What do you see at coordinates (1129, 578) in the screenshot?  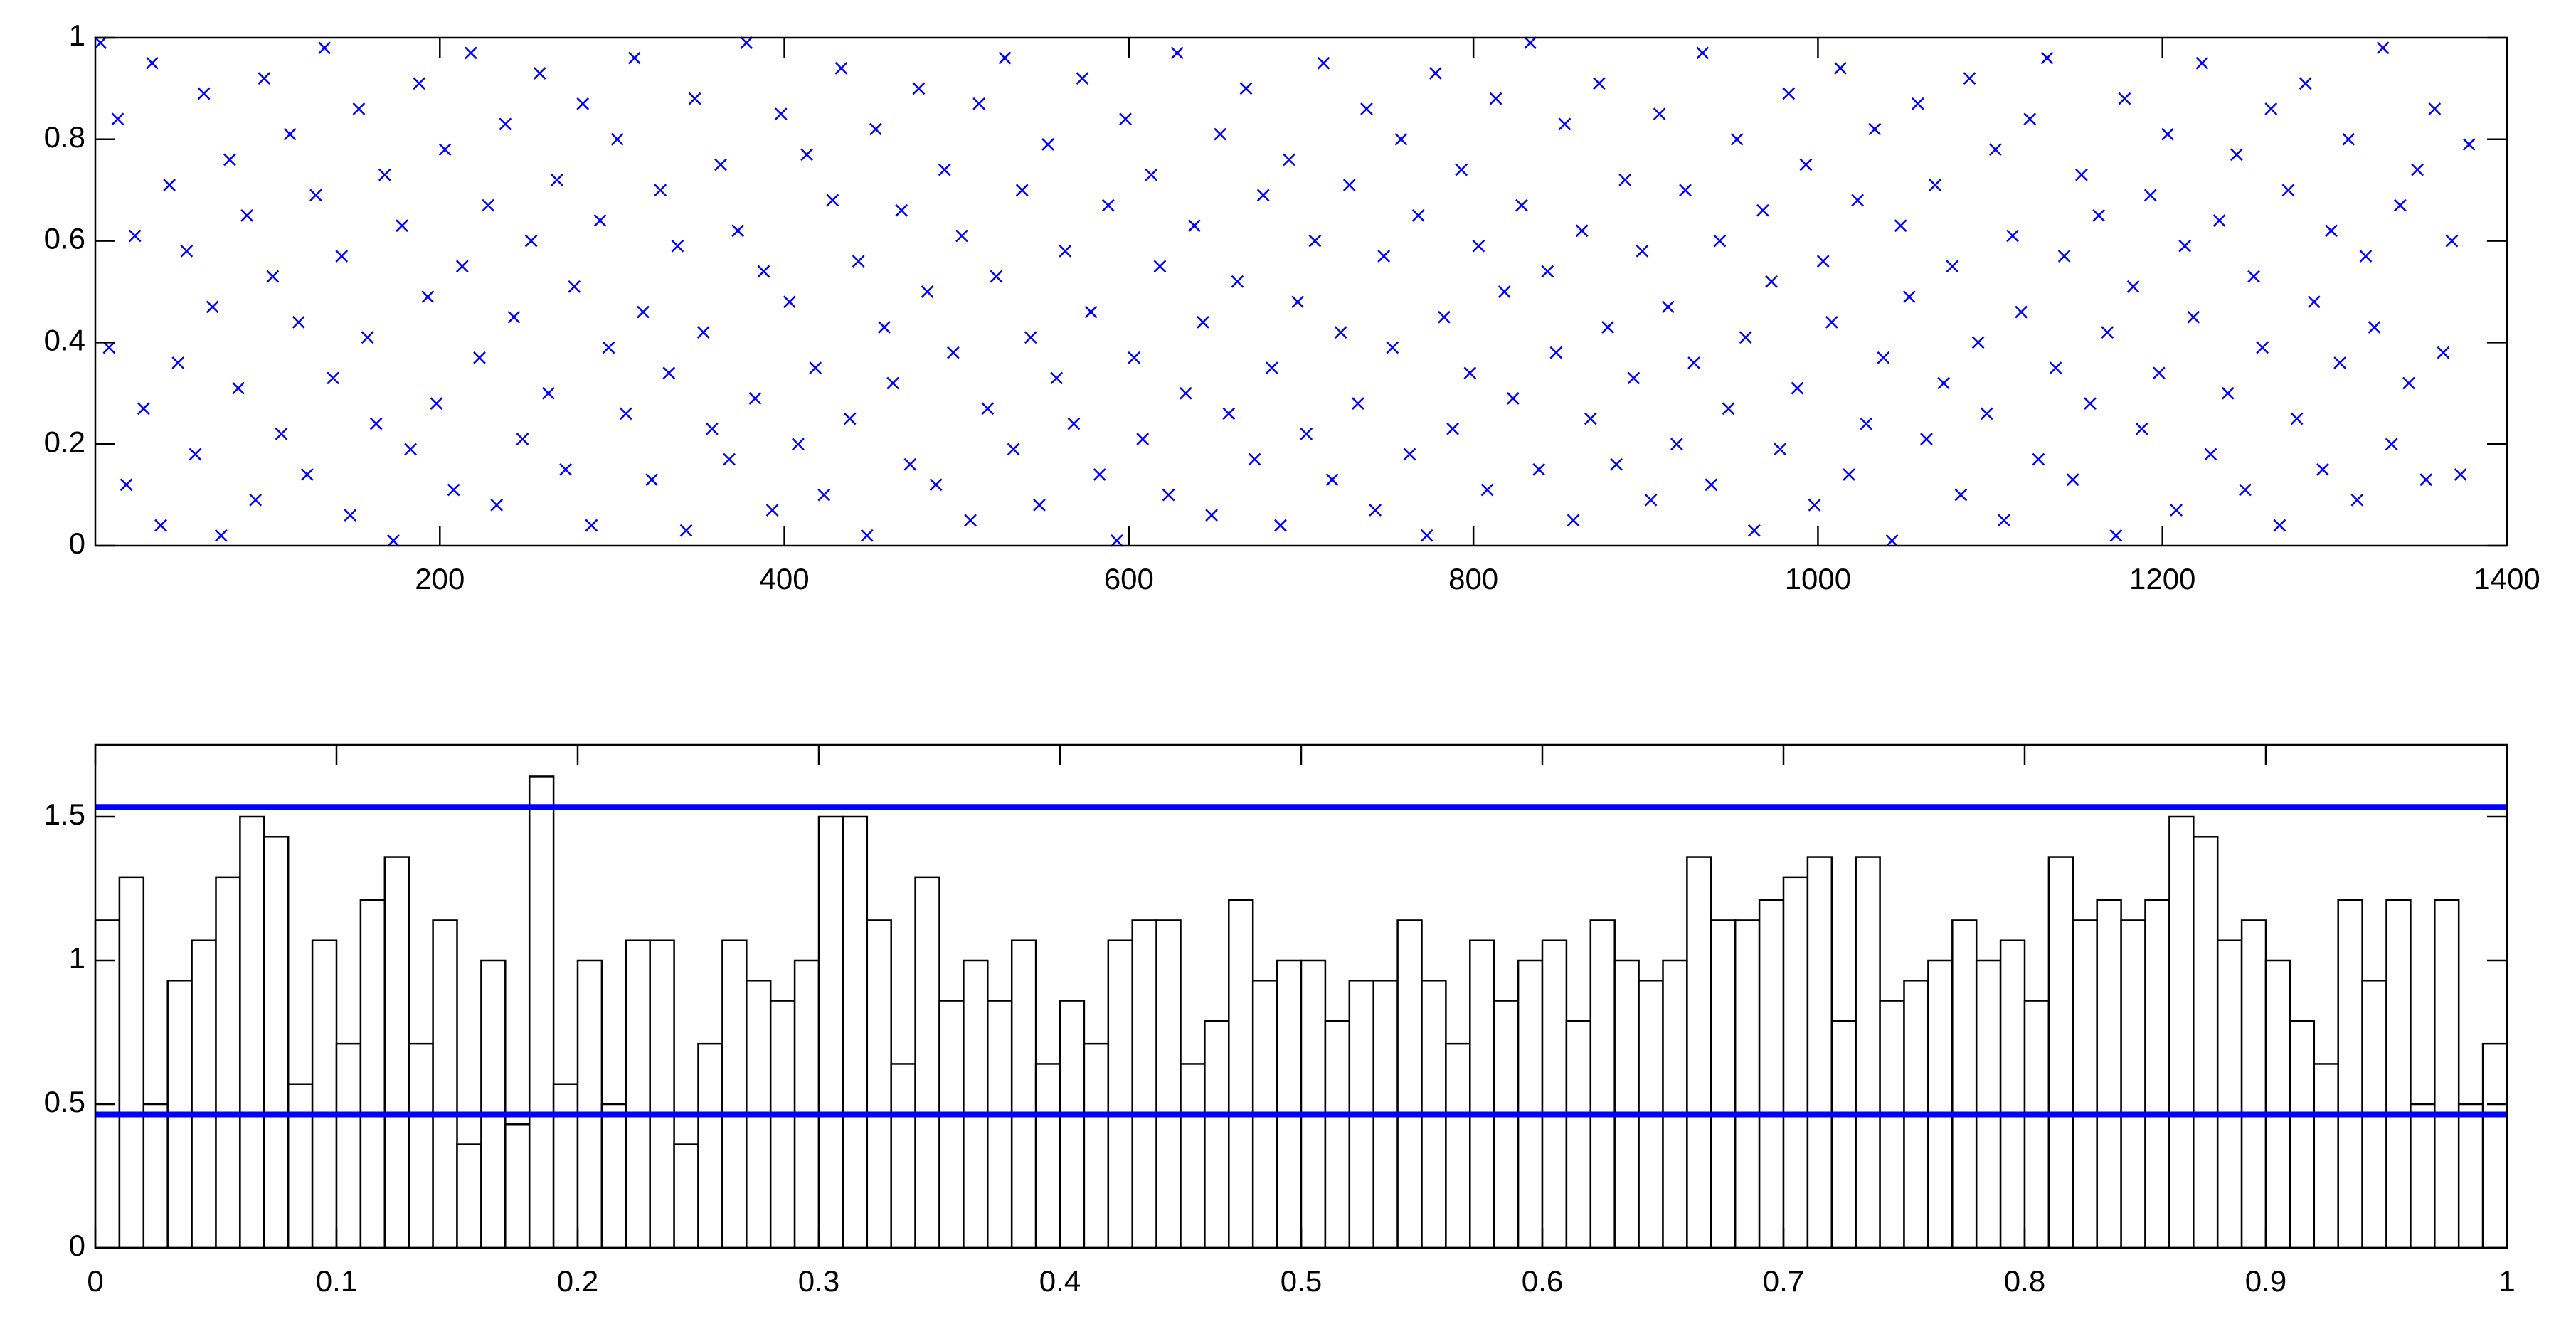 I see `x-tick-label: 600` at bounding box center [1129, 578].